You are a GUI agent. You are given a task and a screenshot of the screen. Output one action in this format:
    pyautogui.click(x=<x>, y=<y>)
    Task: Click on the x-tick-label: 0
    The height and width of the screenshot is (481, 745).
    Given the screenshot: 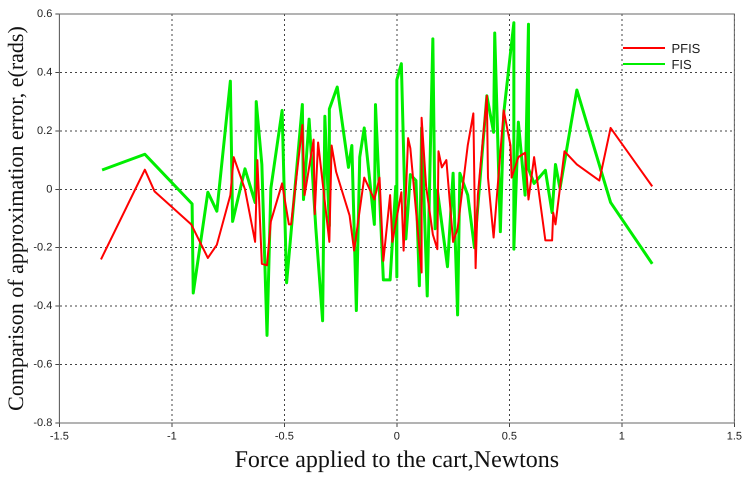 What is the action you would take?
    pyautogui.click(x=397, y=436)
    